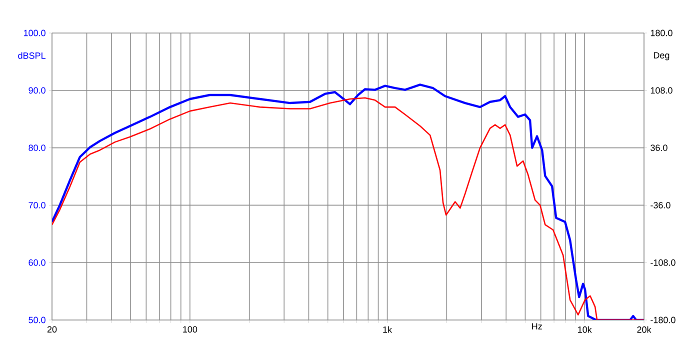  Describe the element at coordinates (387, 329) in the screenshot. I see `x-tick-label: 1k` at that location.